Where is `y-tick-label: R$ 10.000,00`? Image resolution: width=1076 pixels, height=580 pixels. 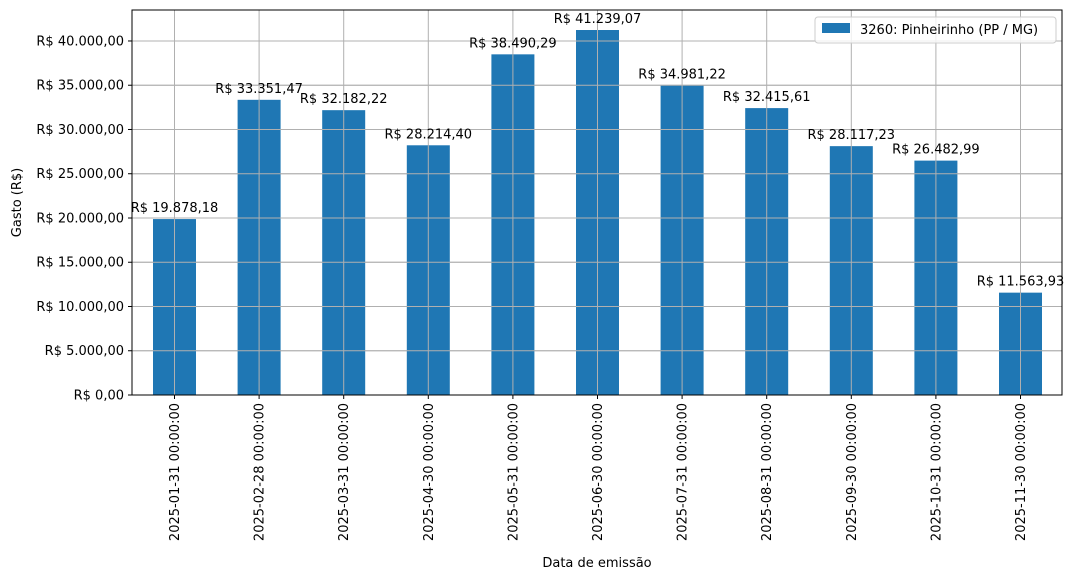
y-tick-label: R$ 10.000,00 is located at coordinates (80, 307).